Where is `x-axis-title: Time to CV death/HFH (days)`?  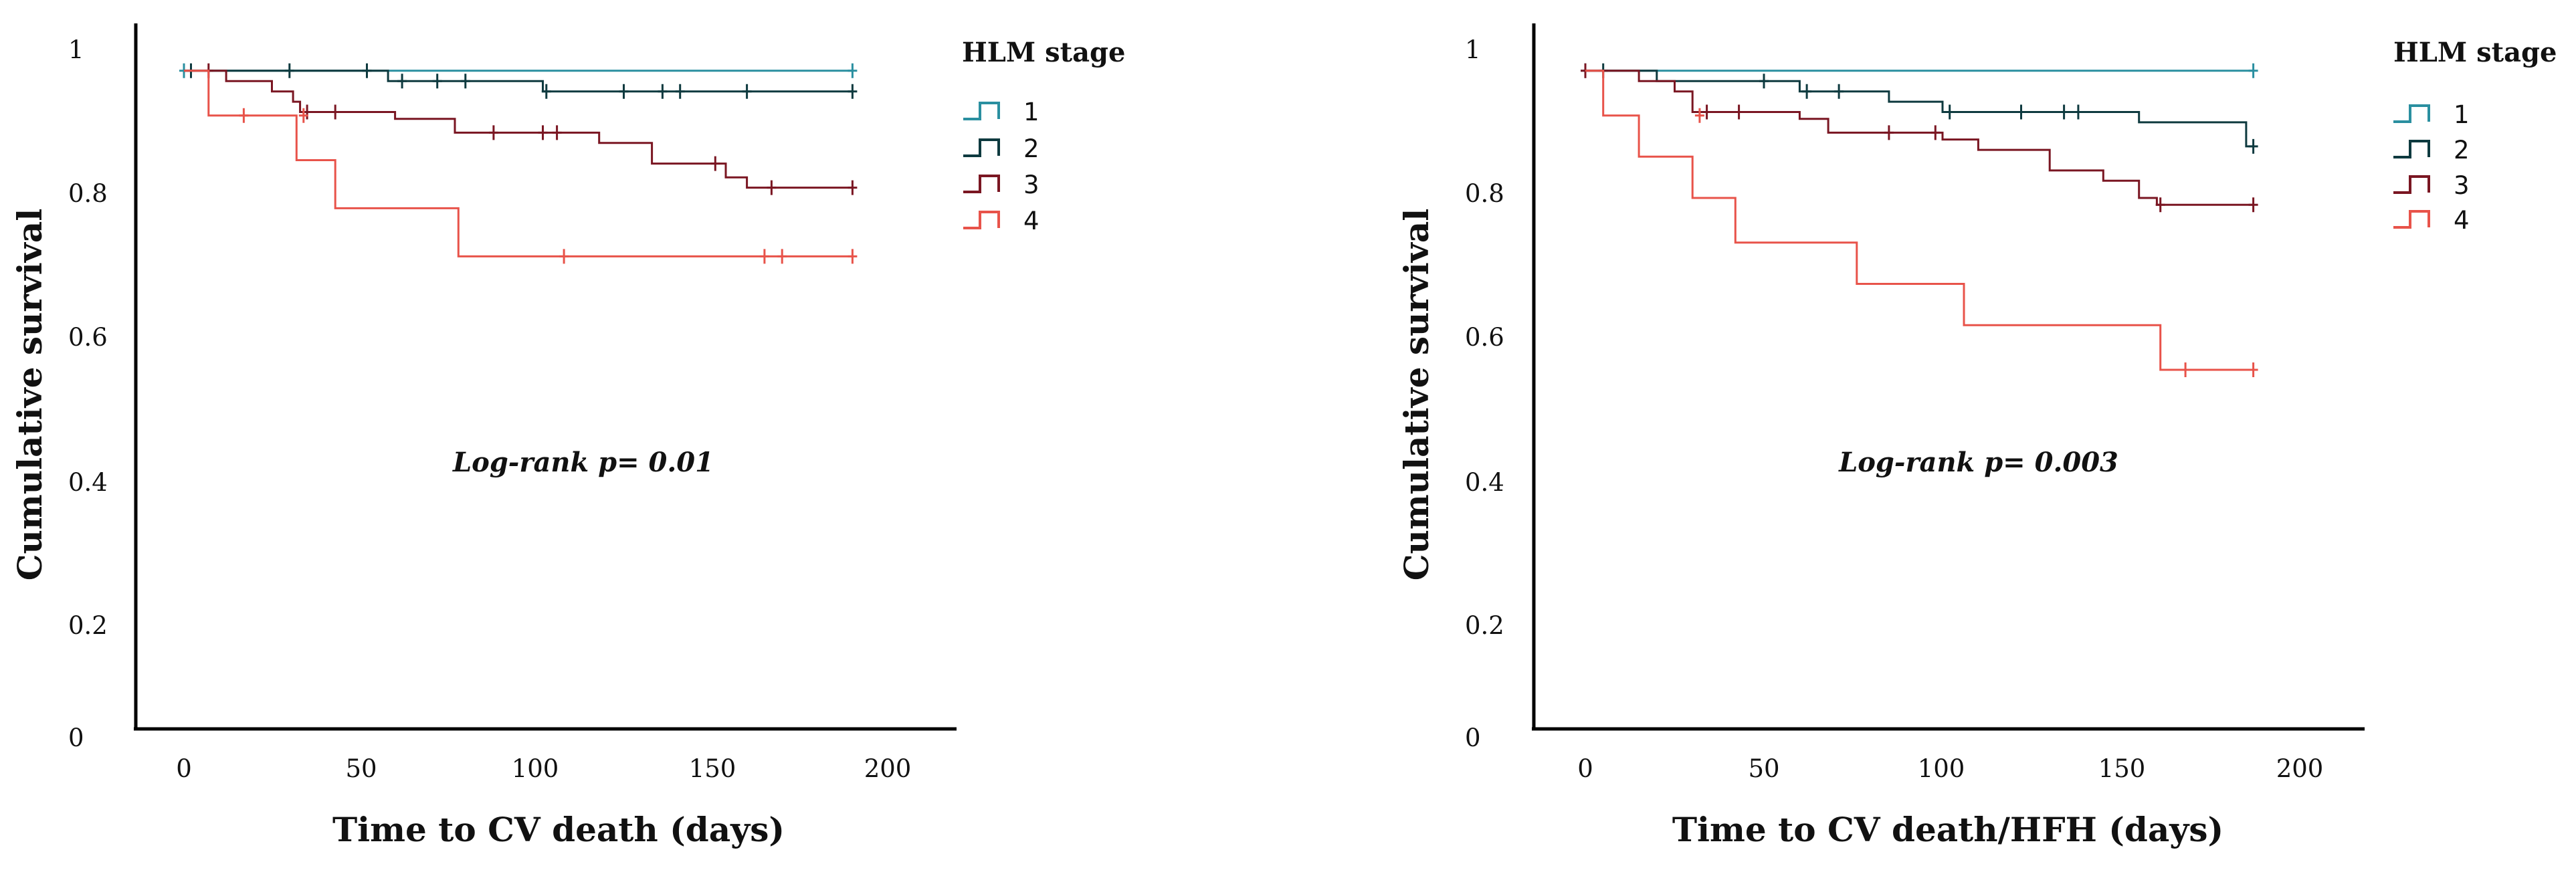 x-axis-title: Time to CV death/HFH (days) is located at coordinates (1947, 829).